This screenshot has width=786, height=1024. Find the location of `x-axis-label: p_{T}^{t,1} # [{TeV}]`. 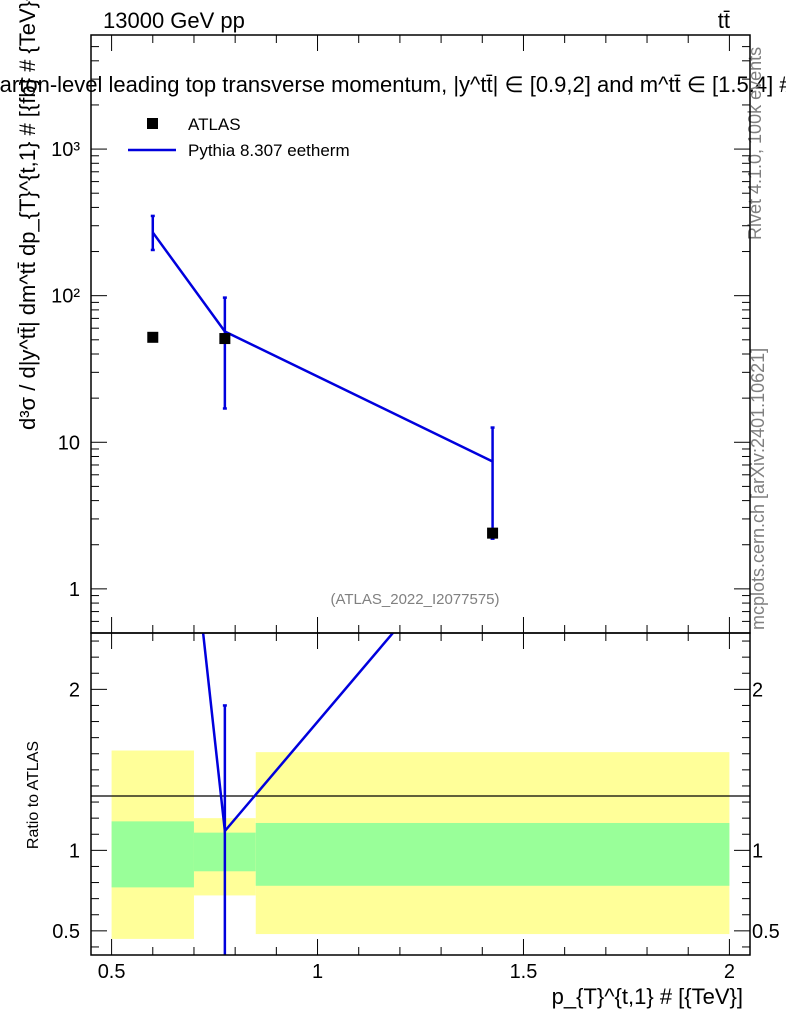

x-axis-label: p_{T}^{t,1} # [{TeV}] is located at coordinates (647, 996).